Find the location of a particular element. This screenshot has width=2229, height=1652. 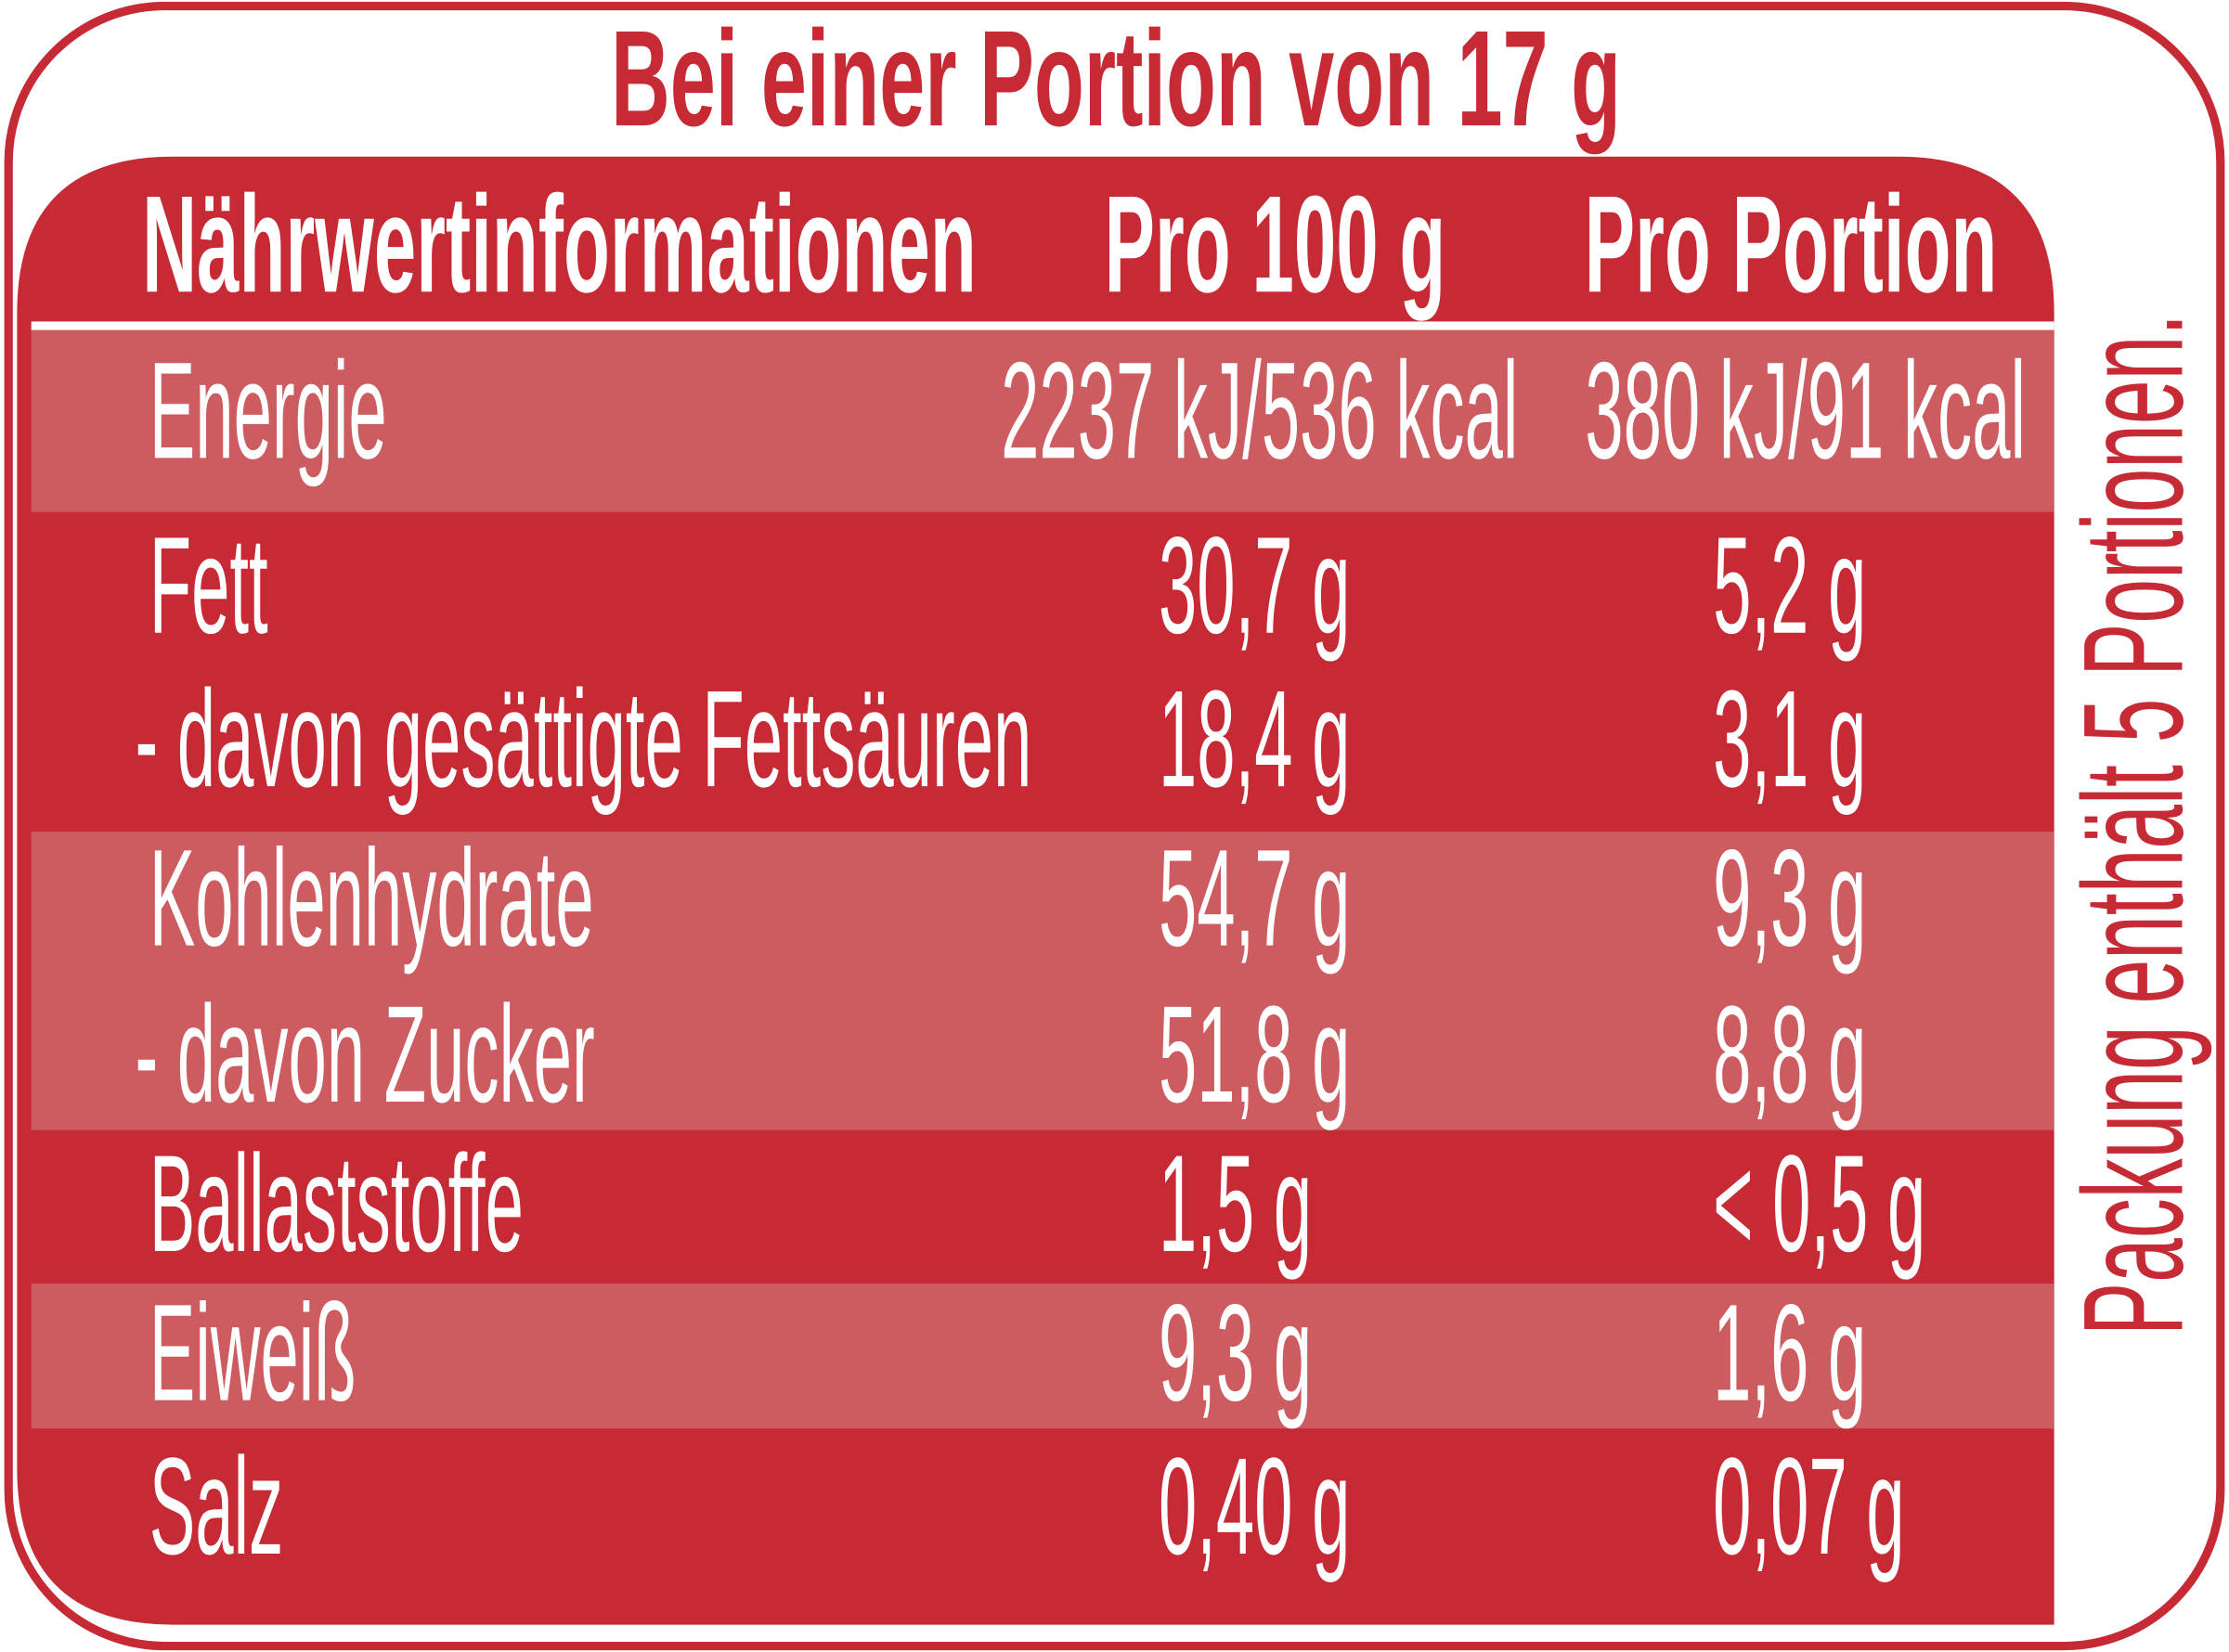

per-portion: 3,1 g is located at coordinates (1789, 739).